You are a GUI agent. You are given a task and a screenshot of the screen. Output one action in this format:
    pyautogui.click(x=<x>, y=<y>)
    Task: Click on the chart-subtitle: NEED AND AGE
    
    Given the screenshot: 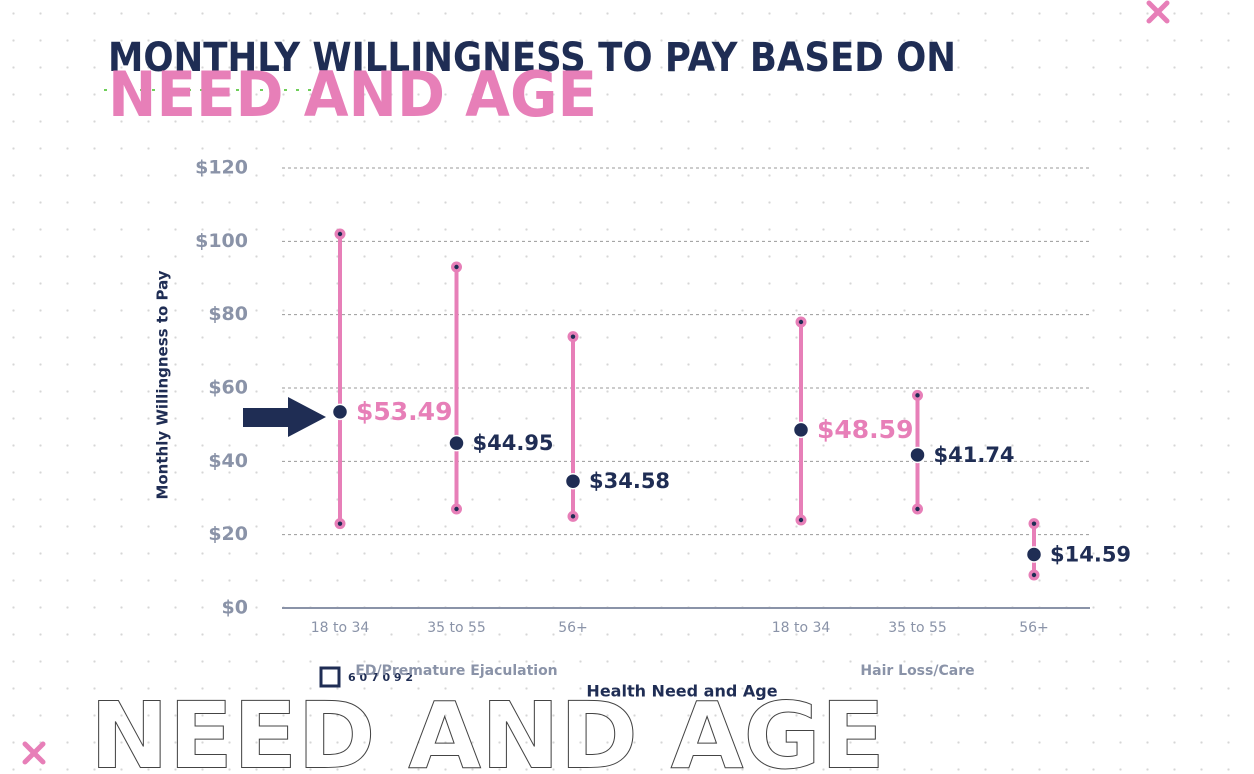 What is the action you would take?
    pyautogui.click(x=352, y=94)
    